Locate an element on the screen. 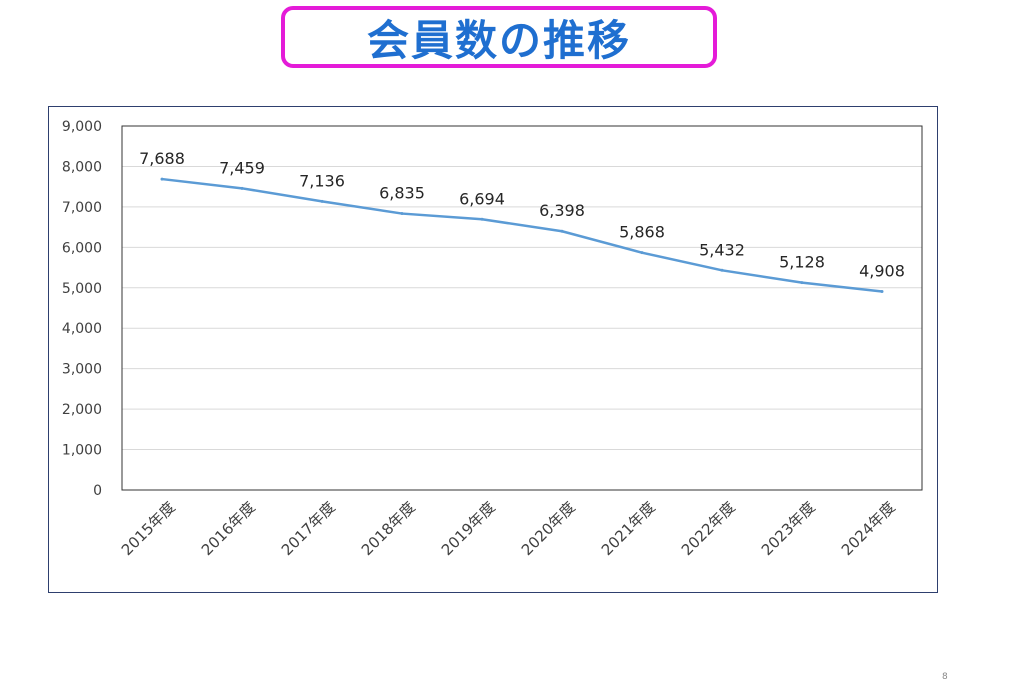 Image resolution: width=1013 pixels, height=690 pixels. x-tick-label: 2018年度 is located at coordinates (388, 528).